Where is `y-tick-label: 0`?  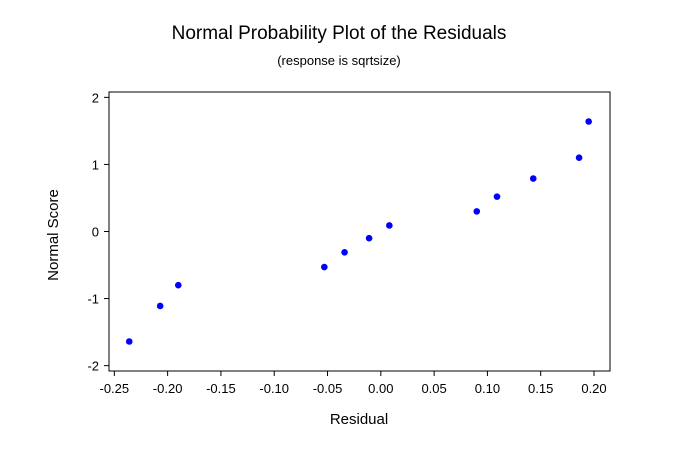
y-tick-label: 0 is located at coordinates (95, 232).